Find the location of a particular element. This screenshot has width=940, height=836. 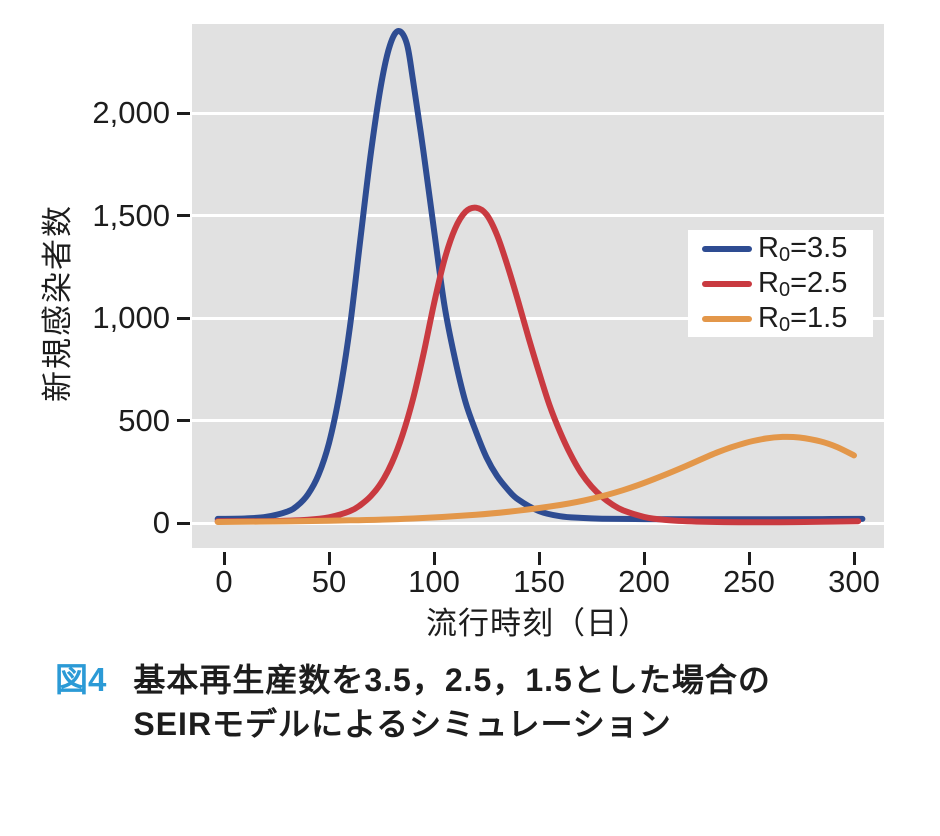

gridline-y-2000 is located at coordinates (538, 113).